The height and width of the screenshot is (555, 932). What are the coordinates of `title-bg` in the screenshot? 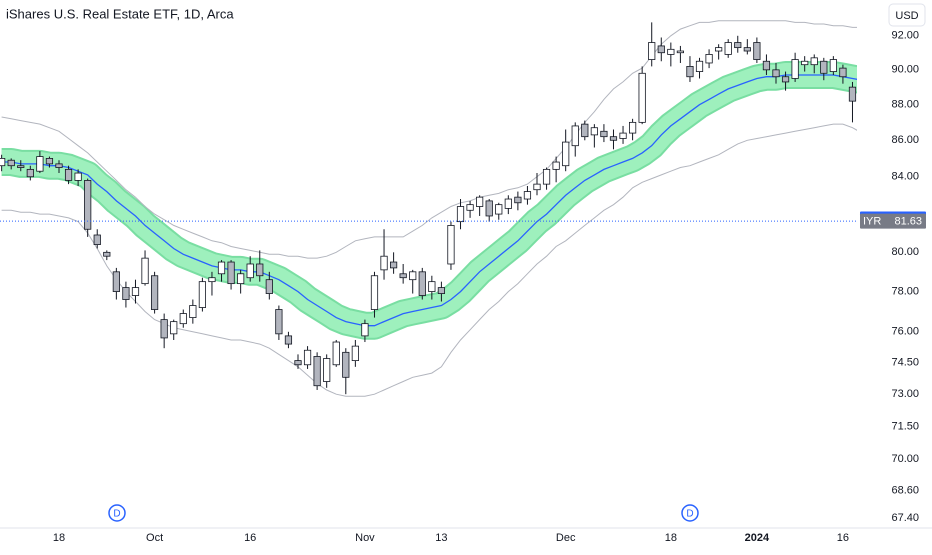 It's located at (116, 14).